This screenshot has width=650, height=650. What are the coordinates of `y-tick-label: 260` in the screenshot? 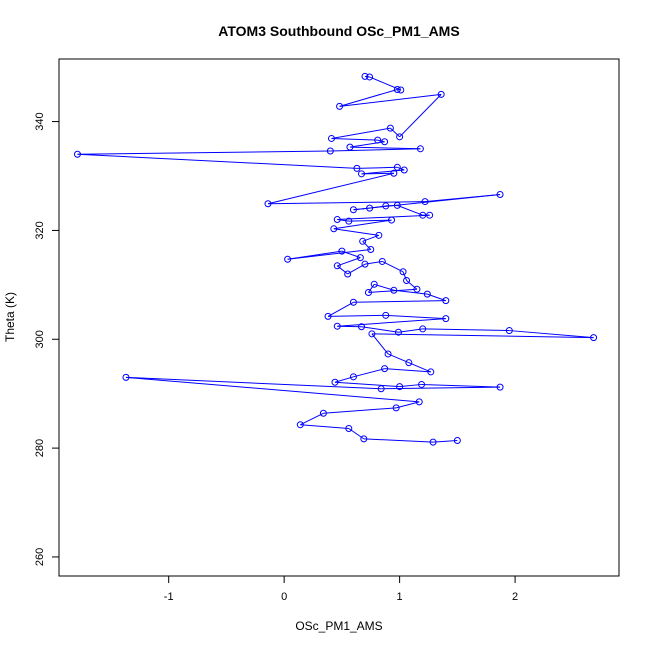 It's located at (40, 557).